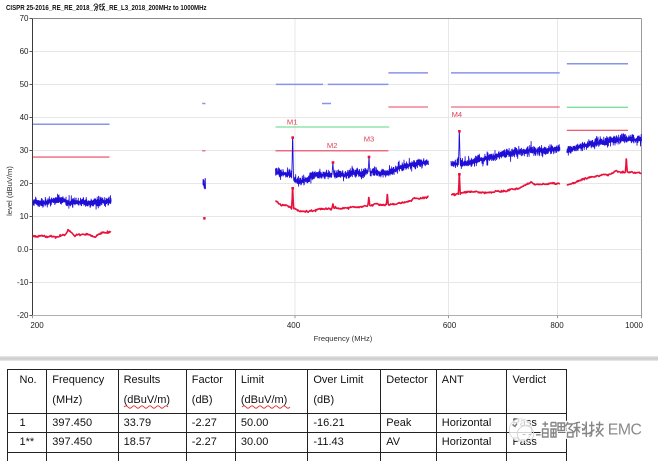 The width and height of the screenshot is (658, 461). What do you see at coordinates (23, 282) in the screenshot?
I see `svg-text: -10` at bounding box center [23, 282].